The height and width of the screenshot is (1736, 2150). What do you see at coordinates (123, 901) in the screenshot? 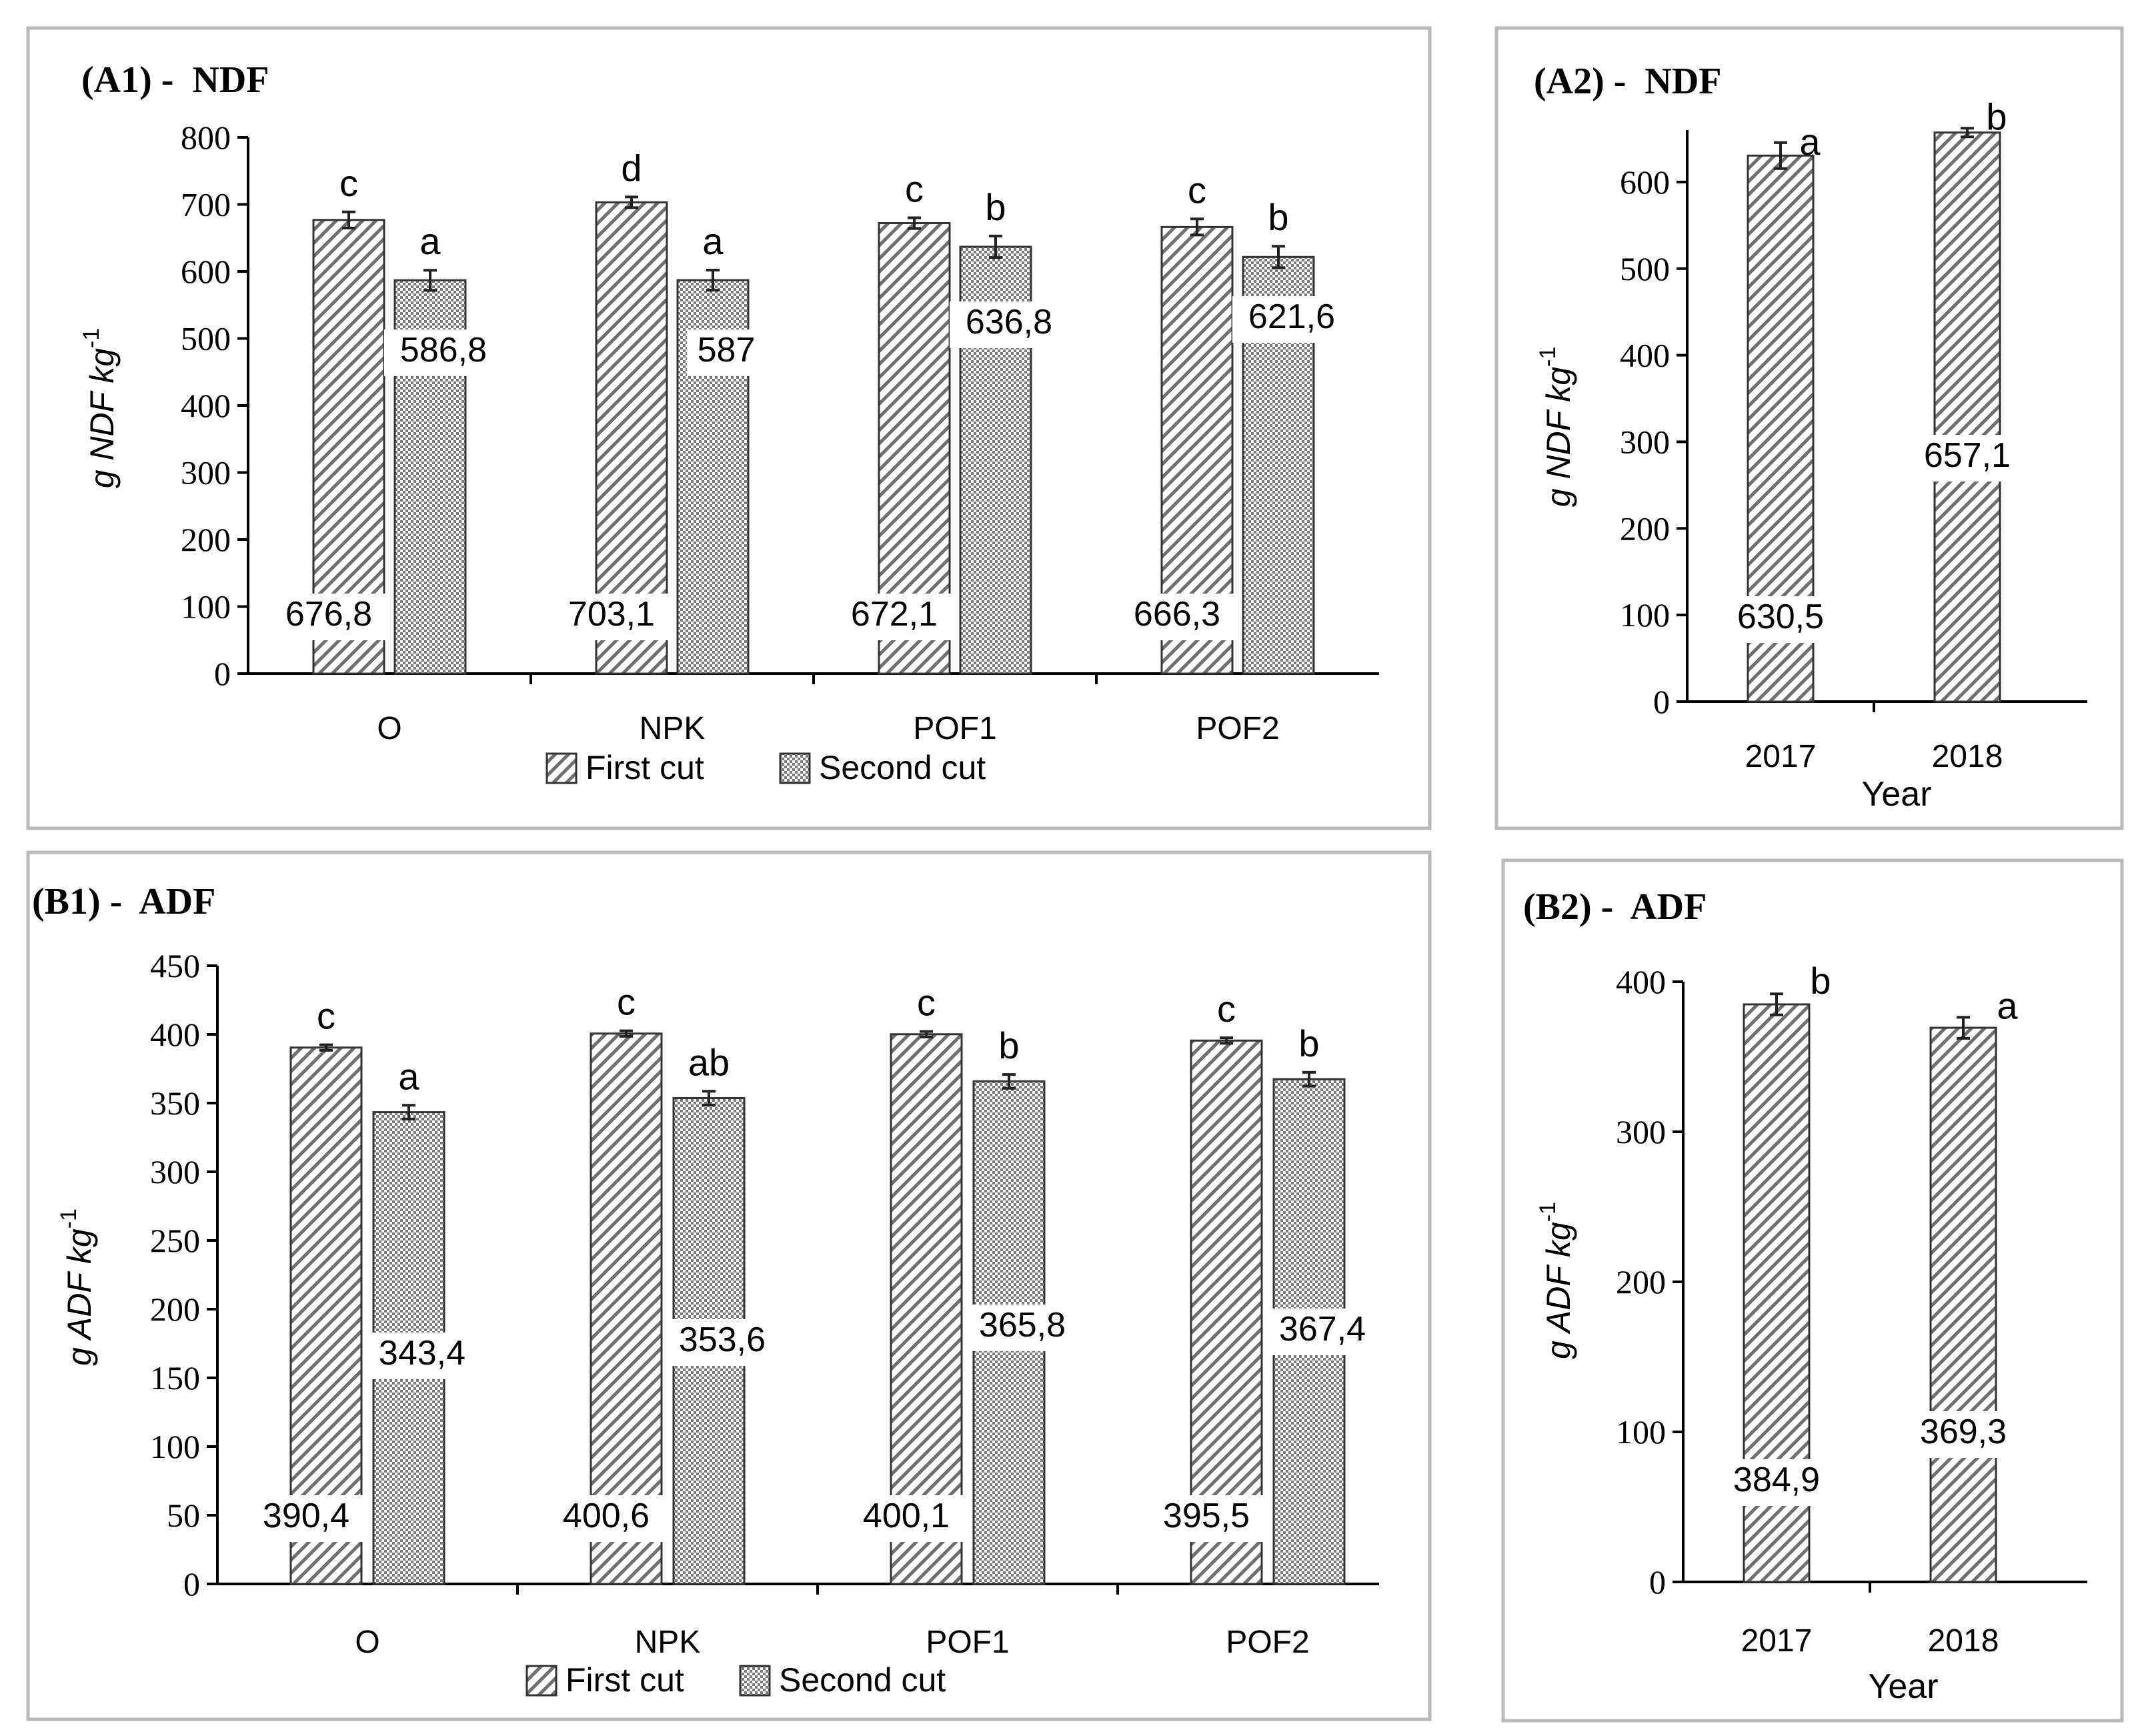
I see `chart-title-b1: (B1) - ADF` at bounding box center [123, 901].